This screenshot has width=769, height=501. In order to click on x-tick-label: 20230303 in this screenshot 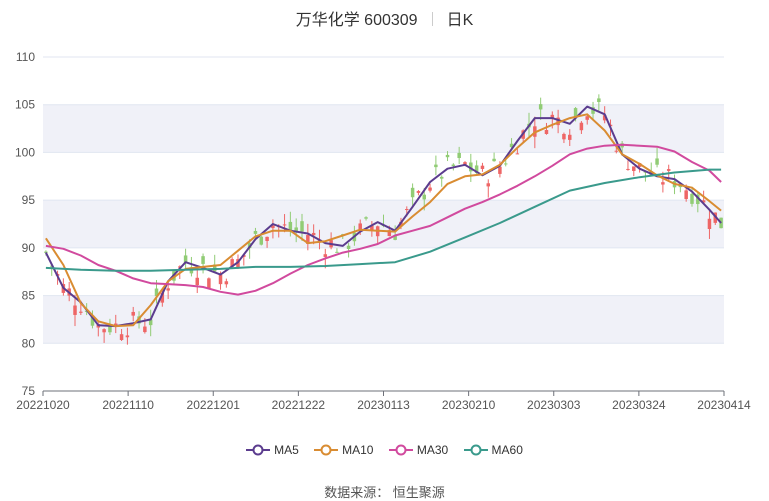, I will do `click(554, 405)`.